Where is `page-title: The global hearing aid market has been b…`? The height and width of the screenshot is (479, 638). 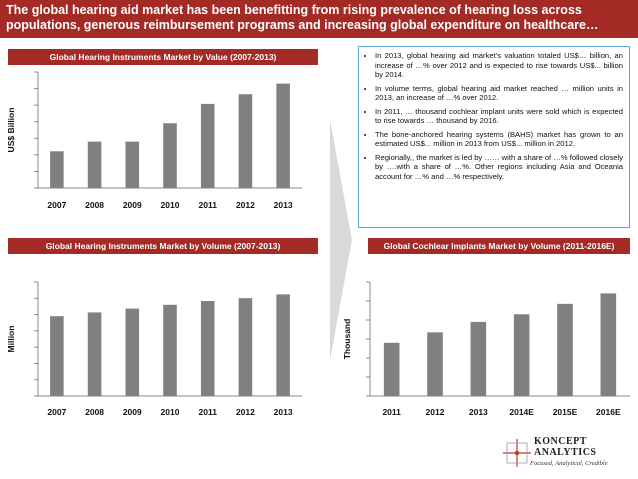
page-title: The global hearing aid market has been b… is located at coordinates (302, 17).